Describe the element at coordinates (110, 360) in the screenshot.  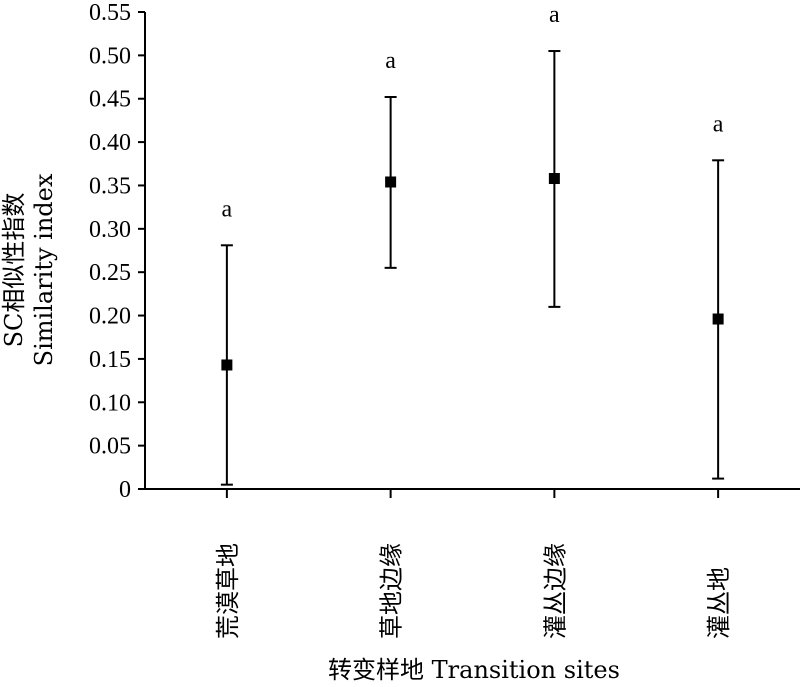
I see `y-tick-label: 0.15` at that location.